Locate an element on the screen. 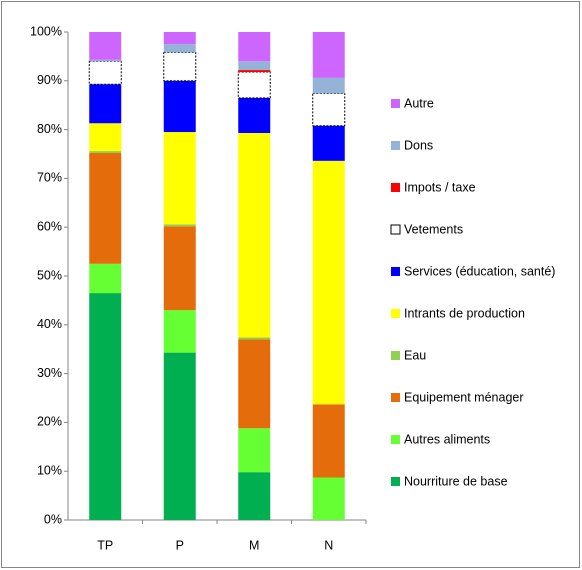  legend-label: Autres aliments is located at coordinates (447, 439).